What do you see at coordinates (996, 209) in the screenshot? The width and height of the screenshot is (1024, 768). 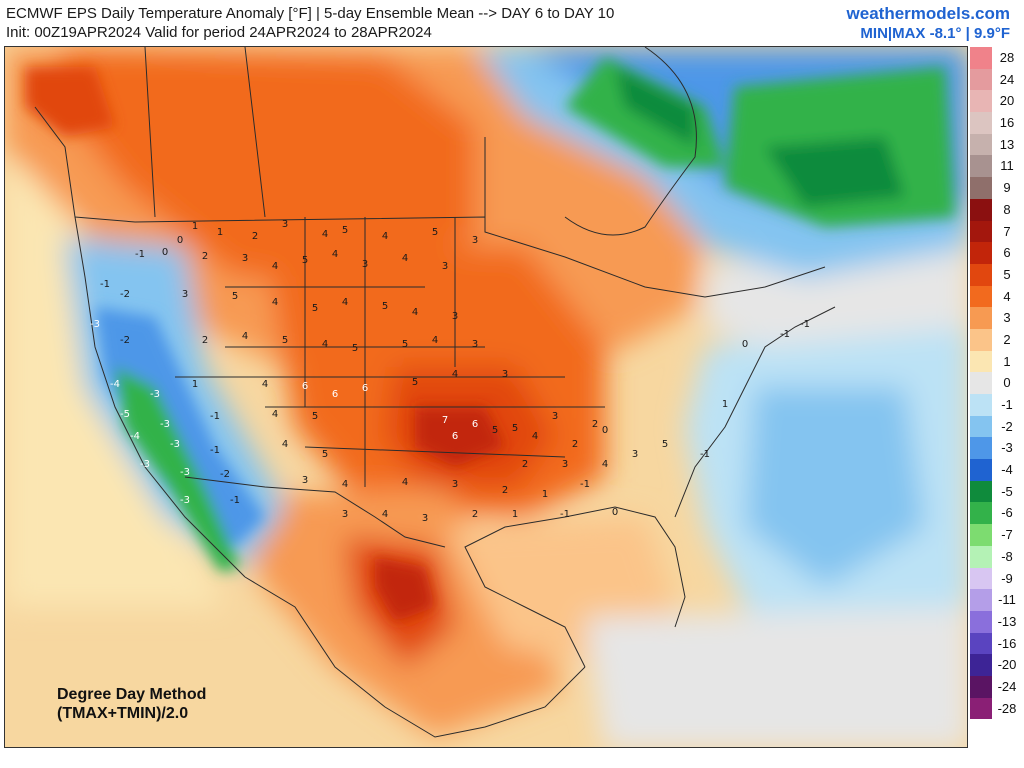 I see `legend-row: 8` at bounding box center [996, 209].